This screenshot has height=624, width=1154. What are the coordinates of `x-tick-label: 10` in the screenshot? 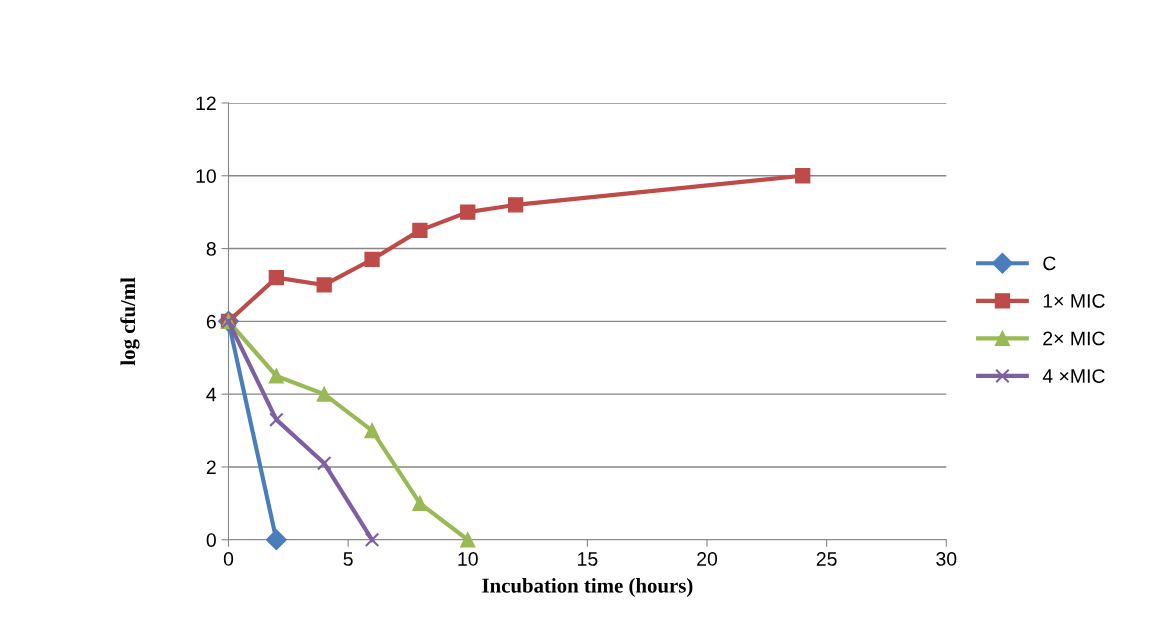 It's located at (468, 559).